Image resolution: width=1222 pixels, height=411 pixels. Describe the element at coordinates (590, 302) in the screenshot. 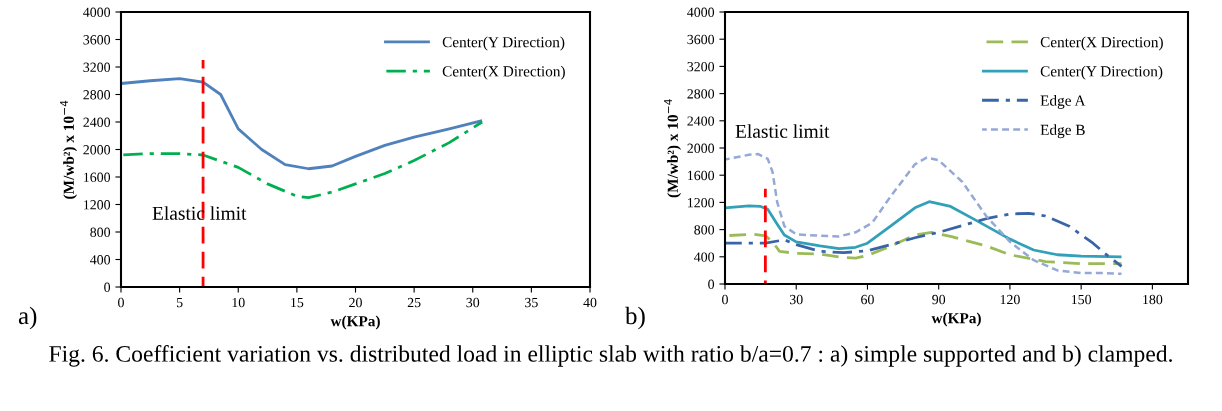

I see `x-tick-label: 40` at that location.